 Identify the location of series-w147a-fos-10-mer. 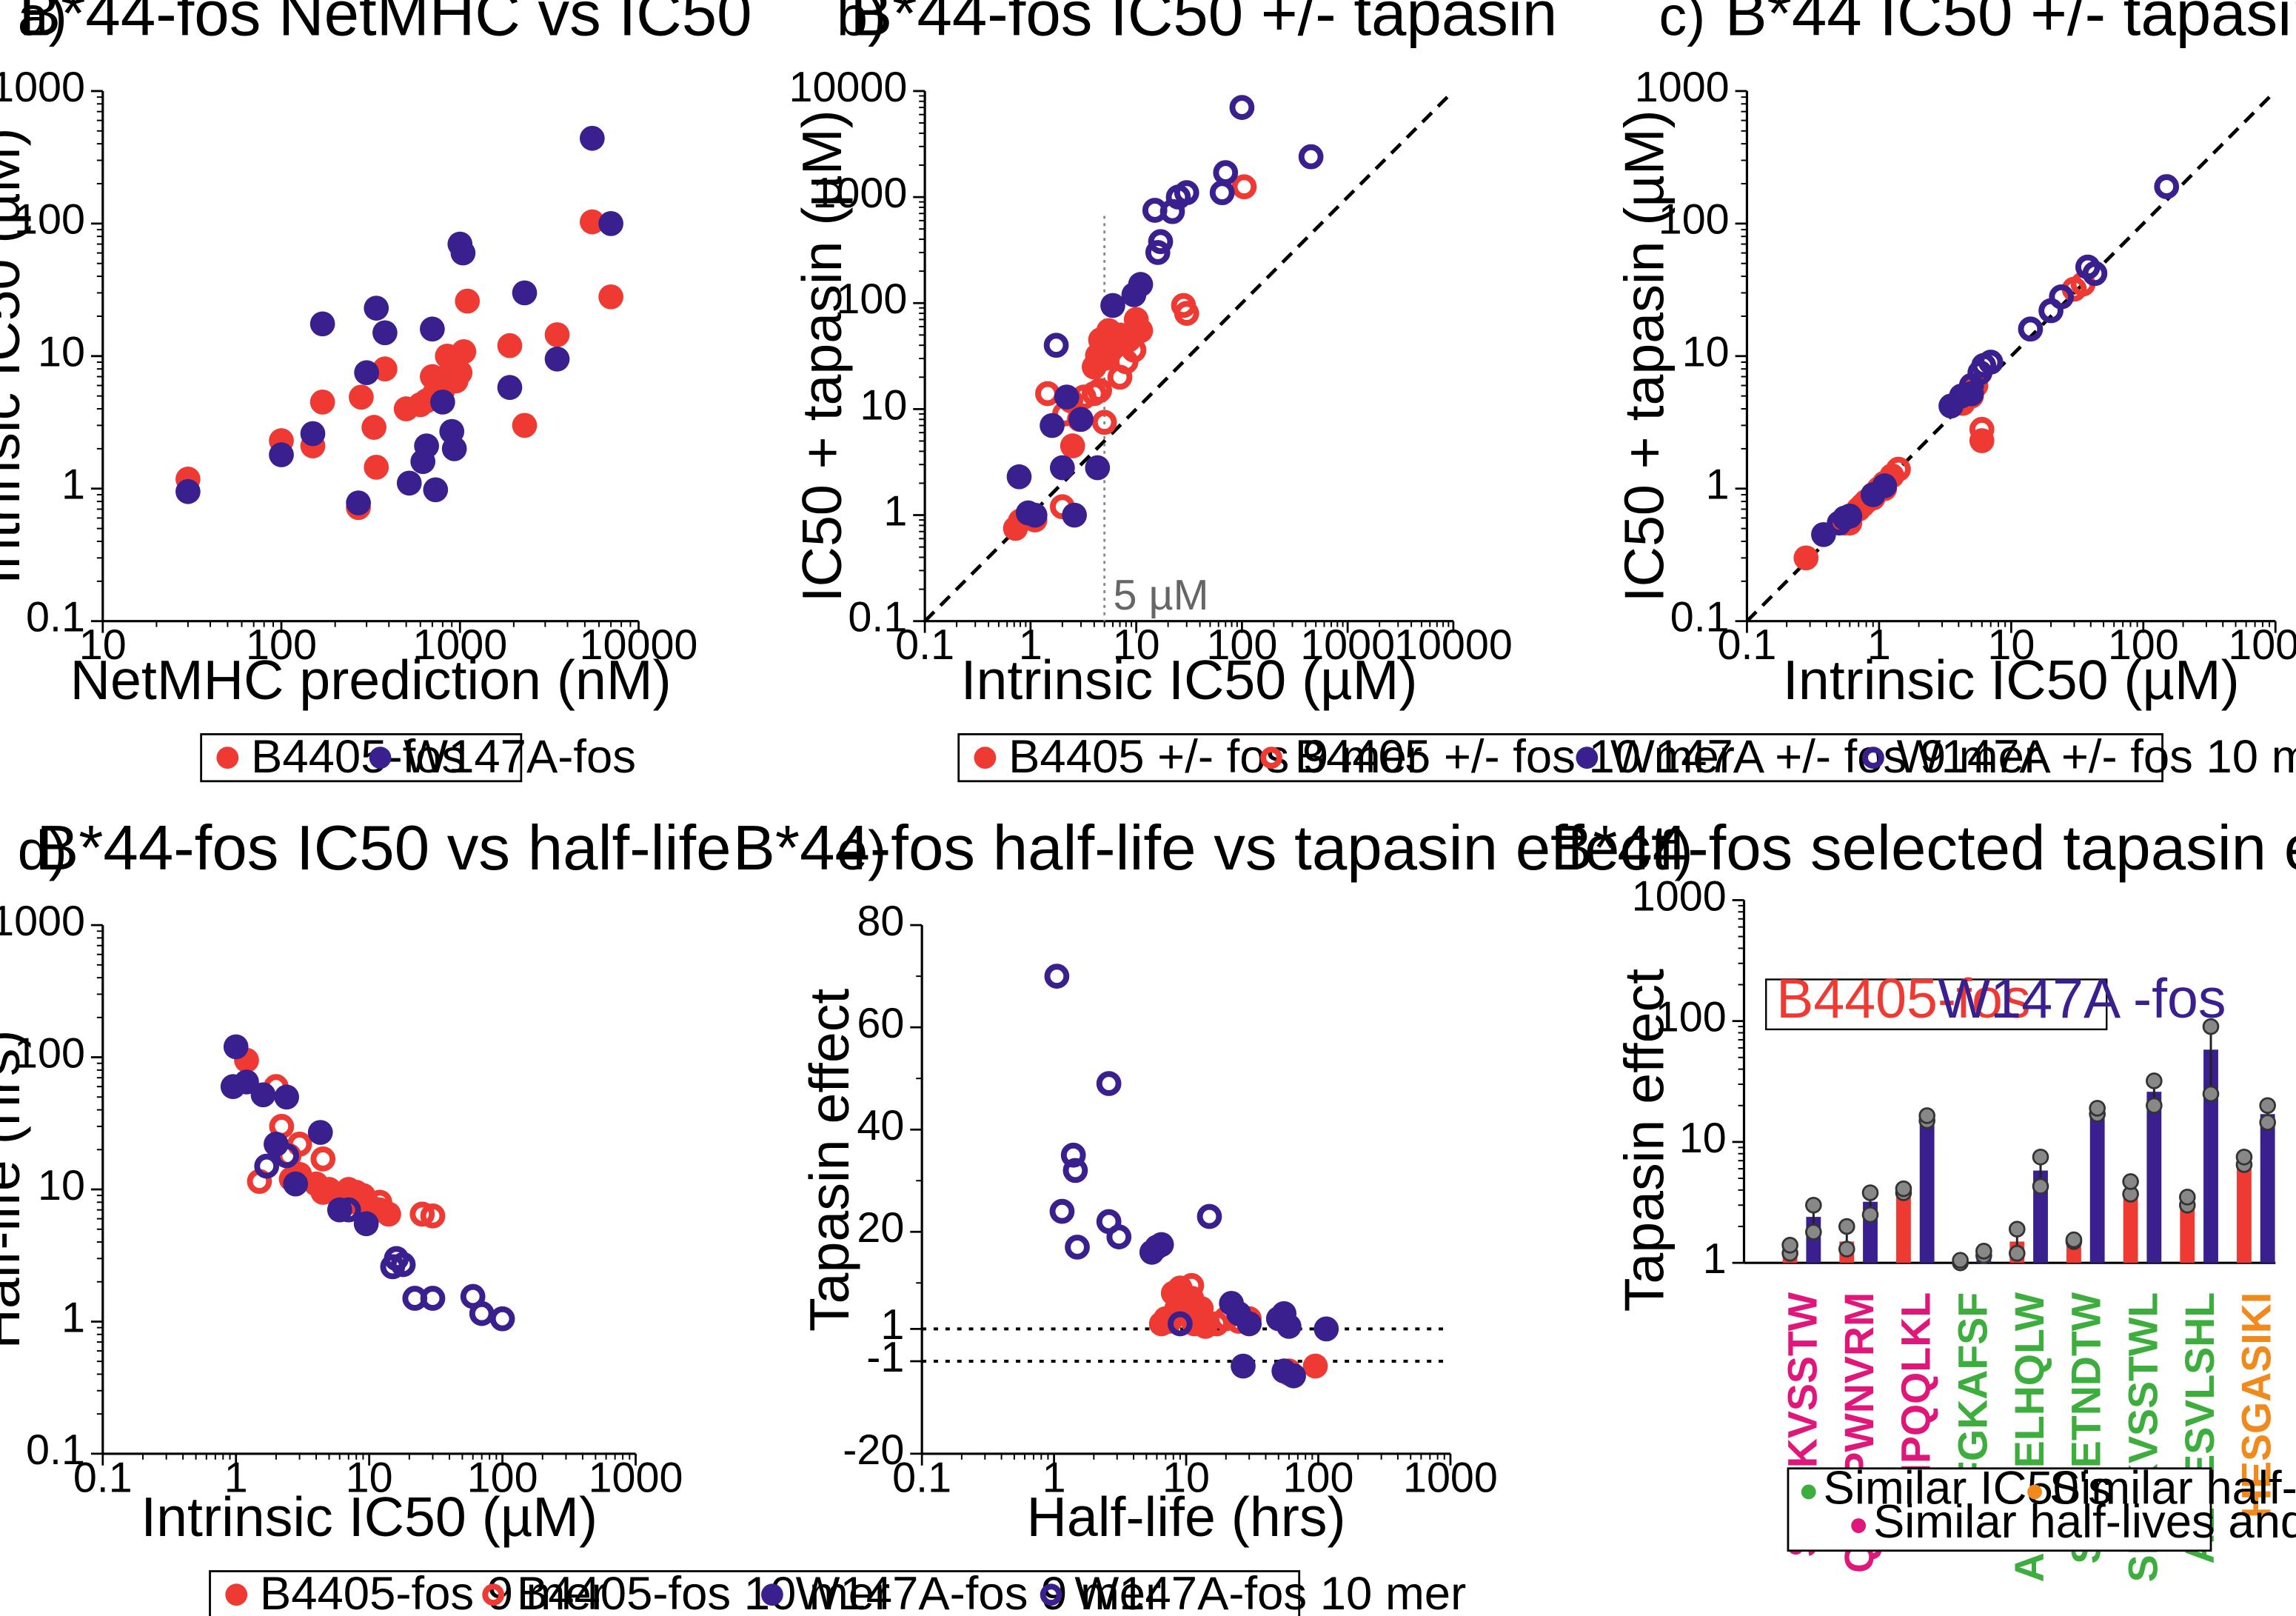
(384, 1237).